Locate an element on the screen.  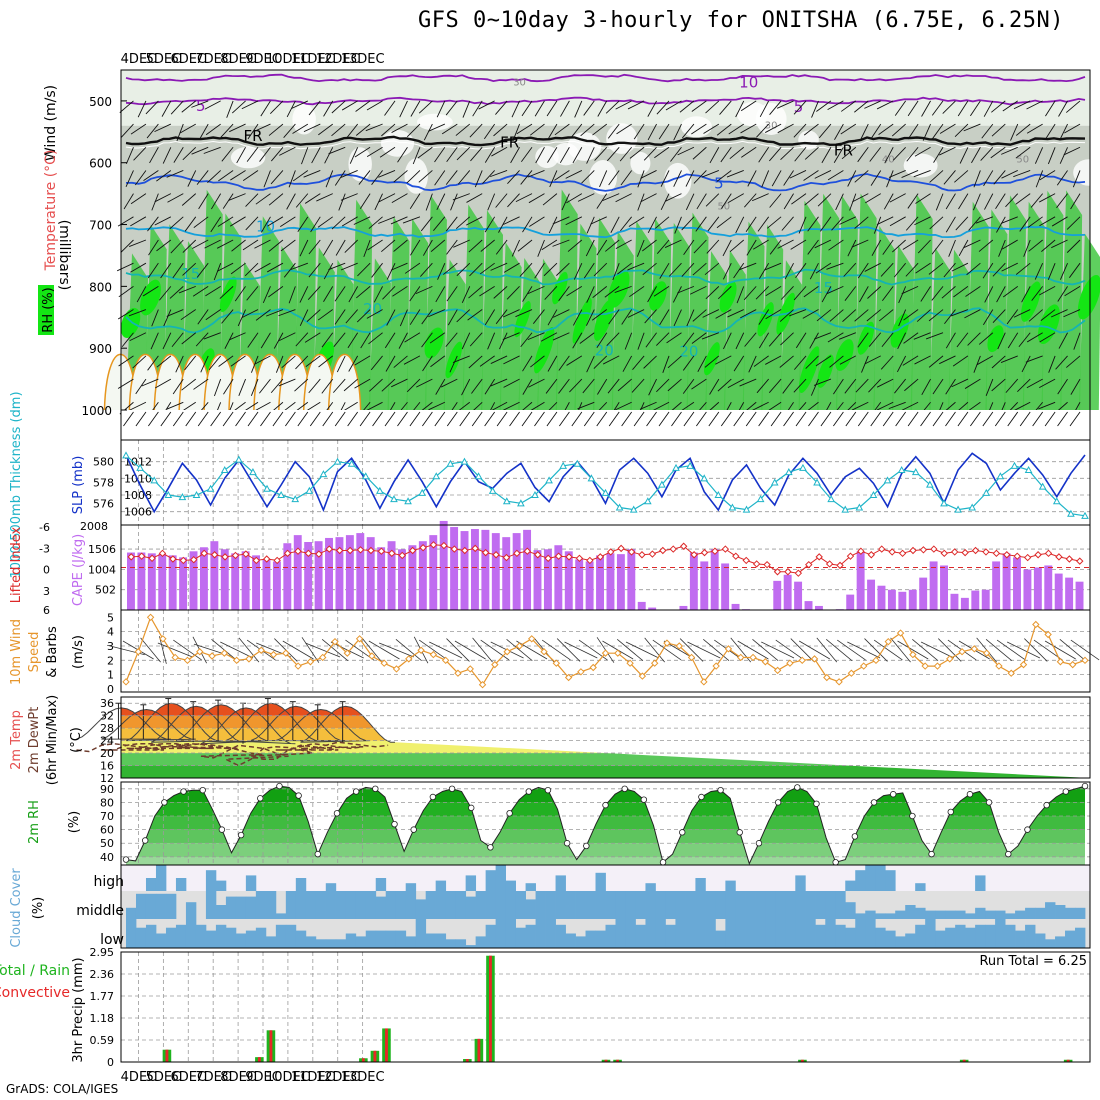
y-tick-label: 600 is located at coordinates (100, 164).